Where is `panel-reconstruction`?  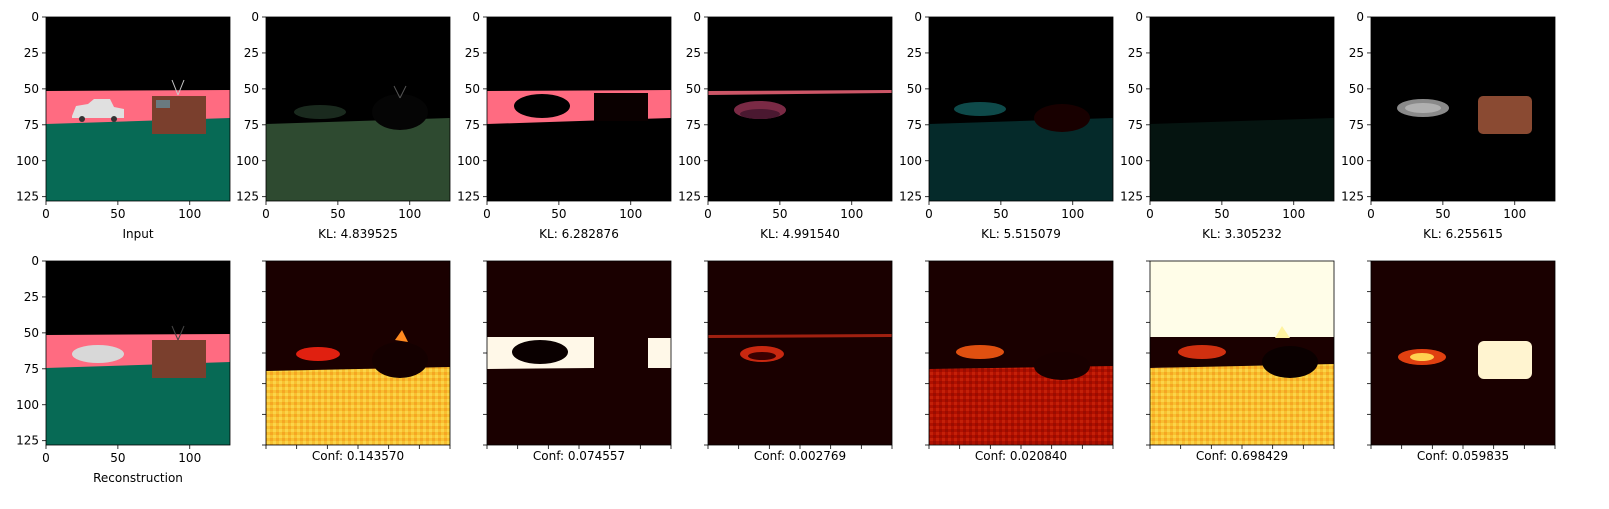
panel-reconstruction is located at coordinates (138, 353).